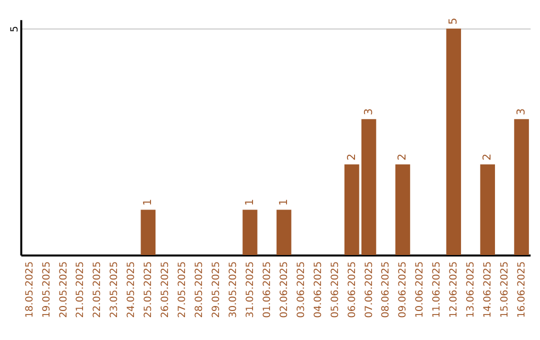 This screenshot has height=340, width=540. I want to click on x-tick-label: 22.05.2025, so click(98, 289).